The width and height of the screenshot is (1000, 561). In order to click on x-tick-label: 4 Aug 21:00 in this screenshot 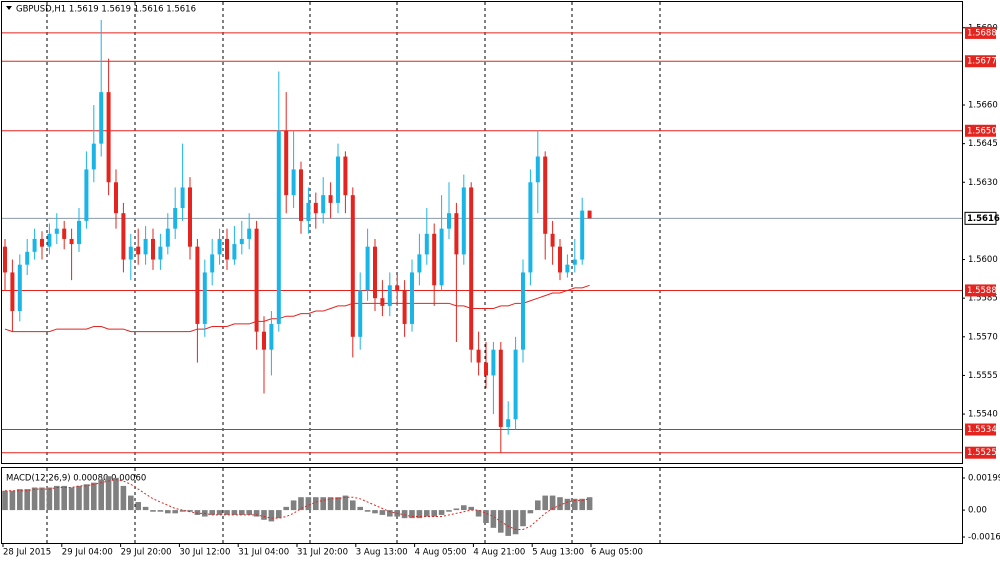, I will do `click(499, 553)`.